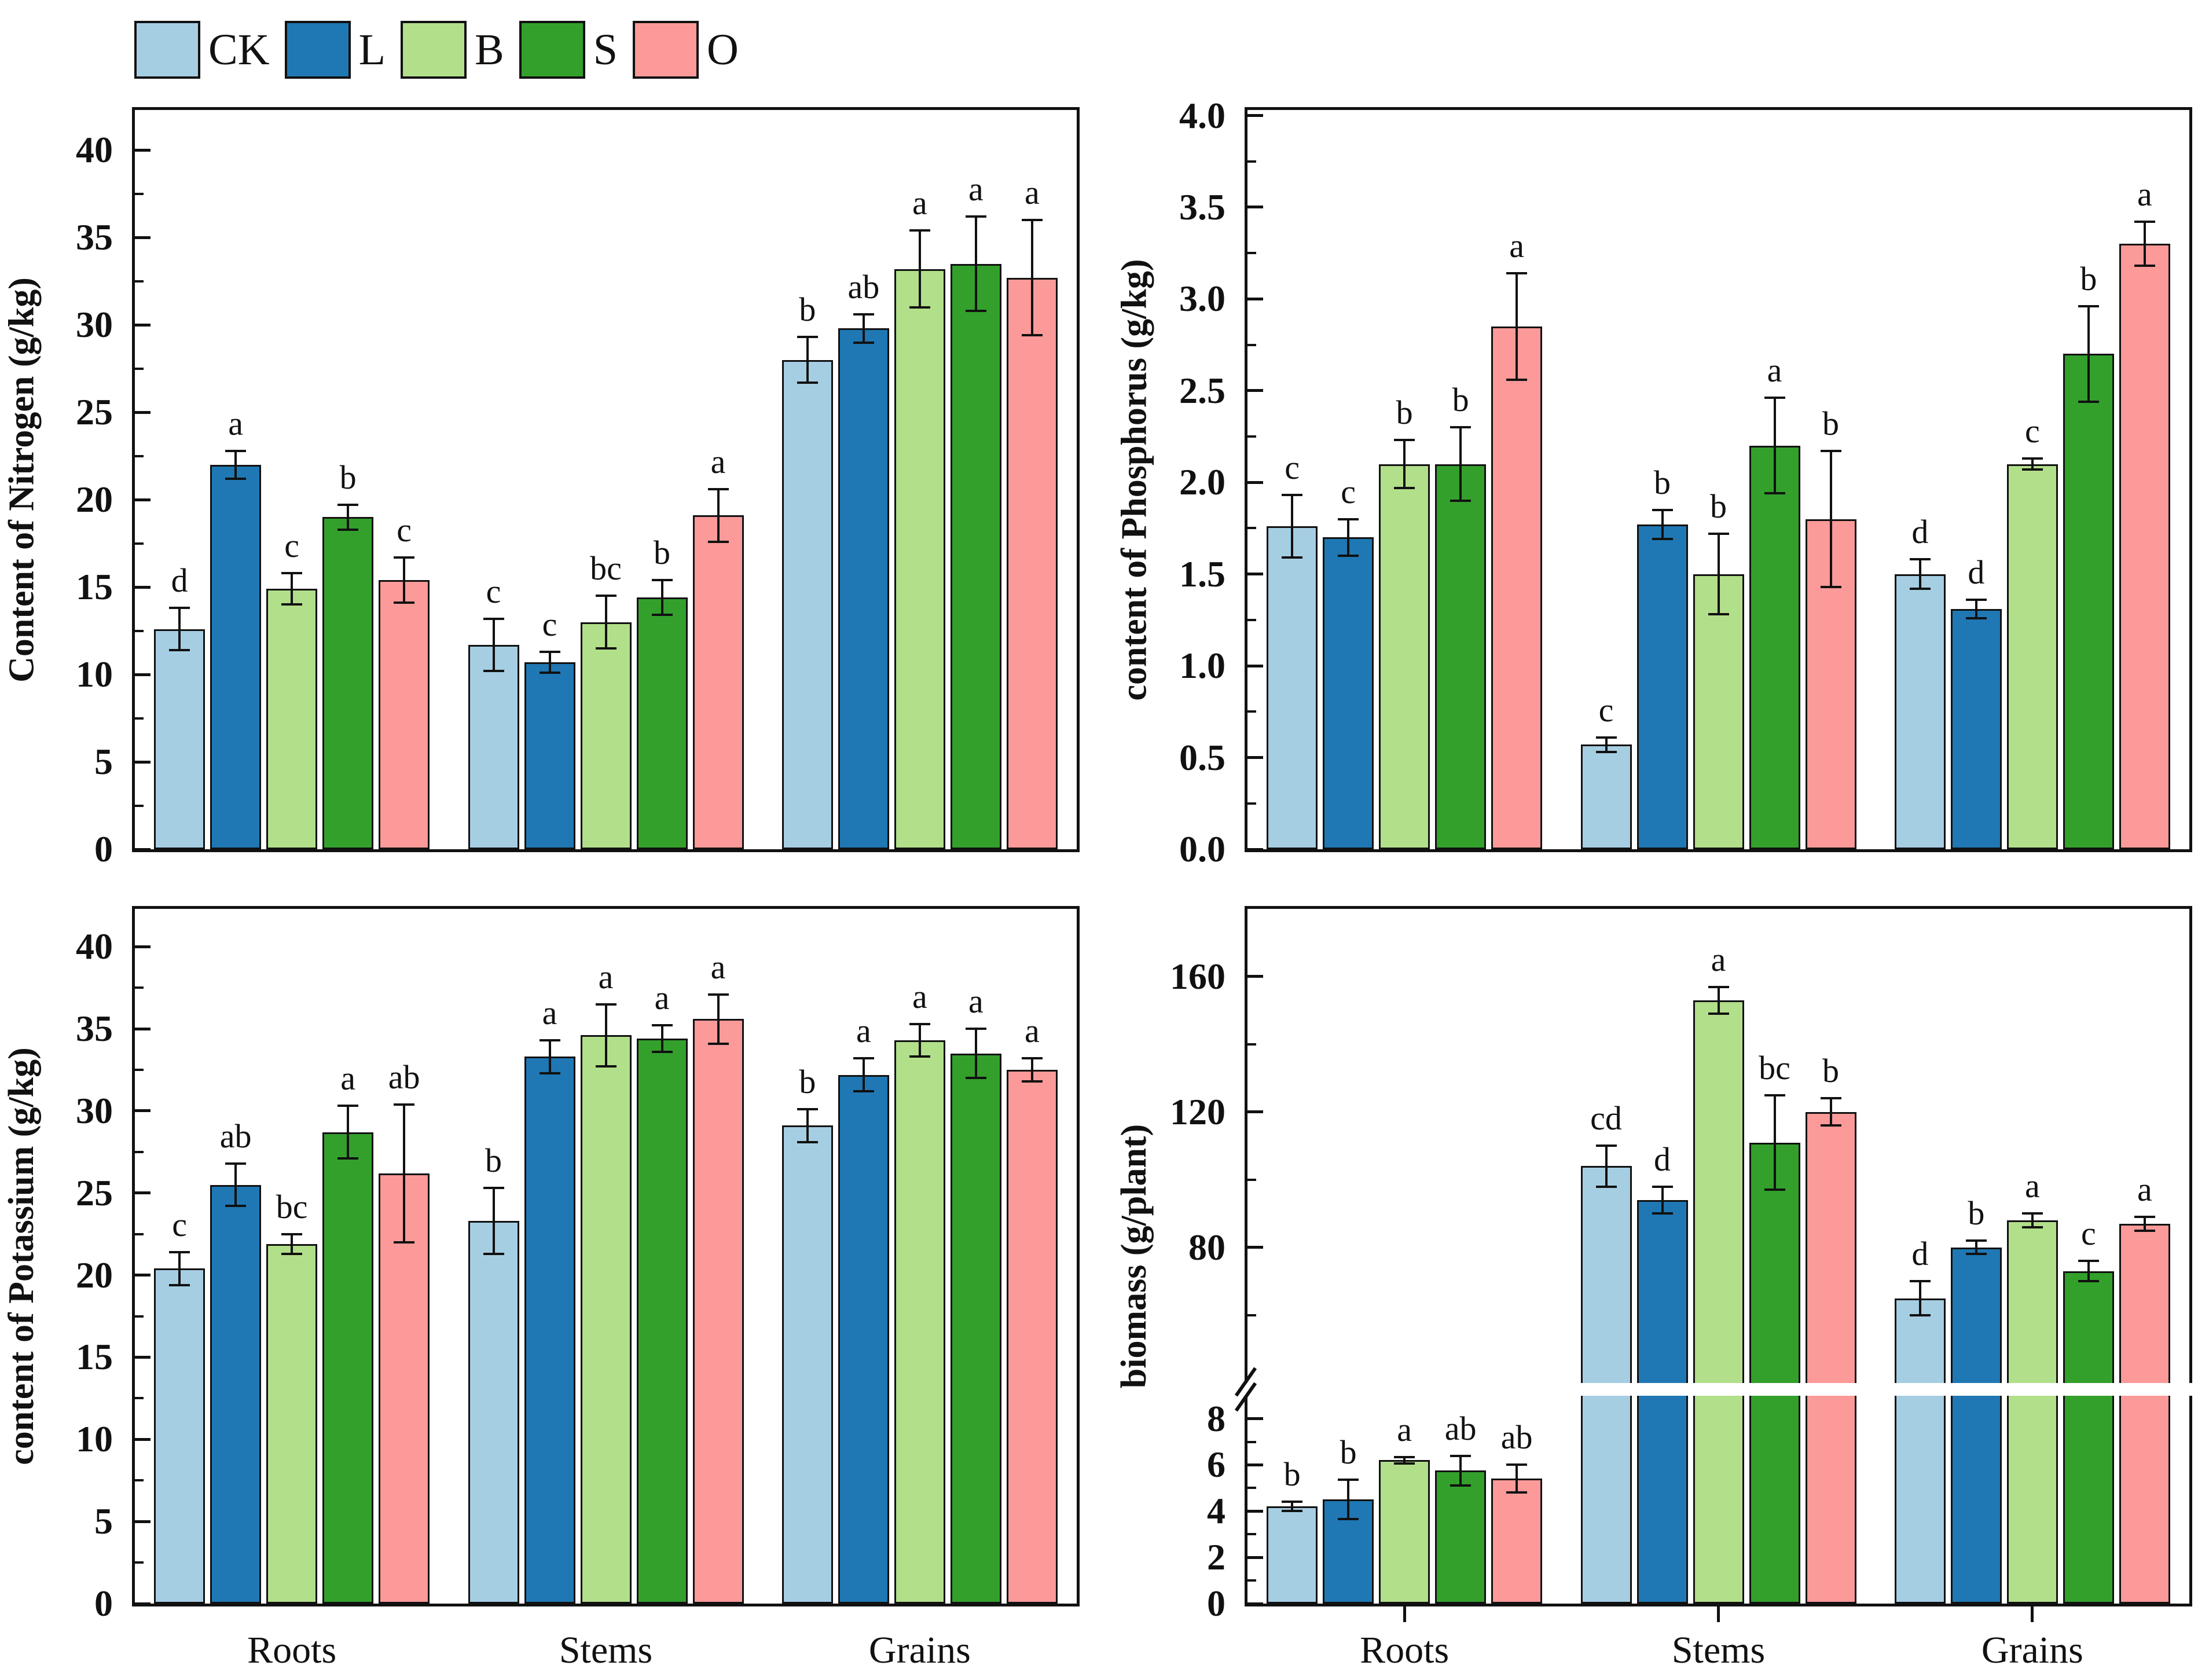 The height and width of the screenshot is (1680, 2198). Describe the element at coordinates (103, 1604) in the screenshot. I see `y-tick-label: 0` at that location.